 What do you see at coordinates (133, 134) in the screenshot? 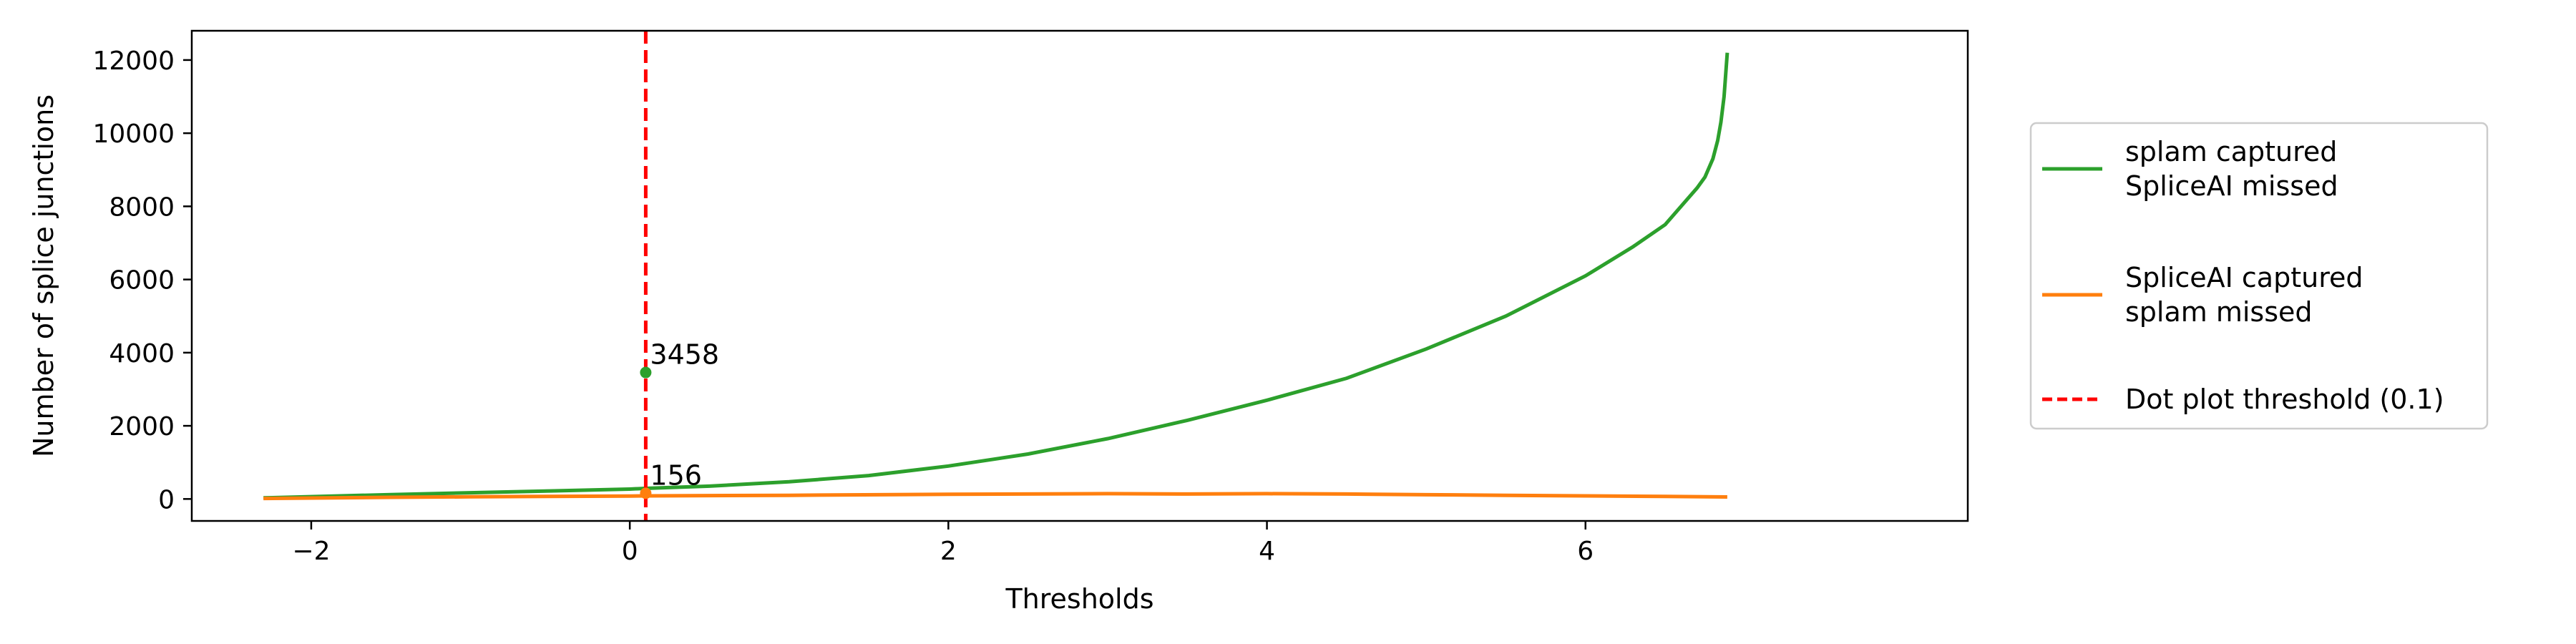
I see `y-tick-label: 10000` at bounding box center [133, 134].